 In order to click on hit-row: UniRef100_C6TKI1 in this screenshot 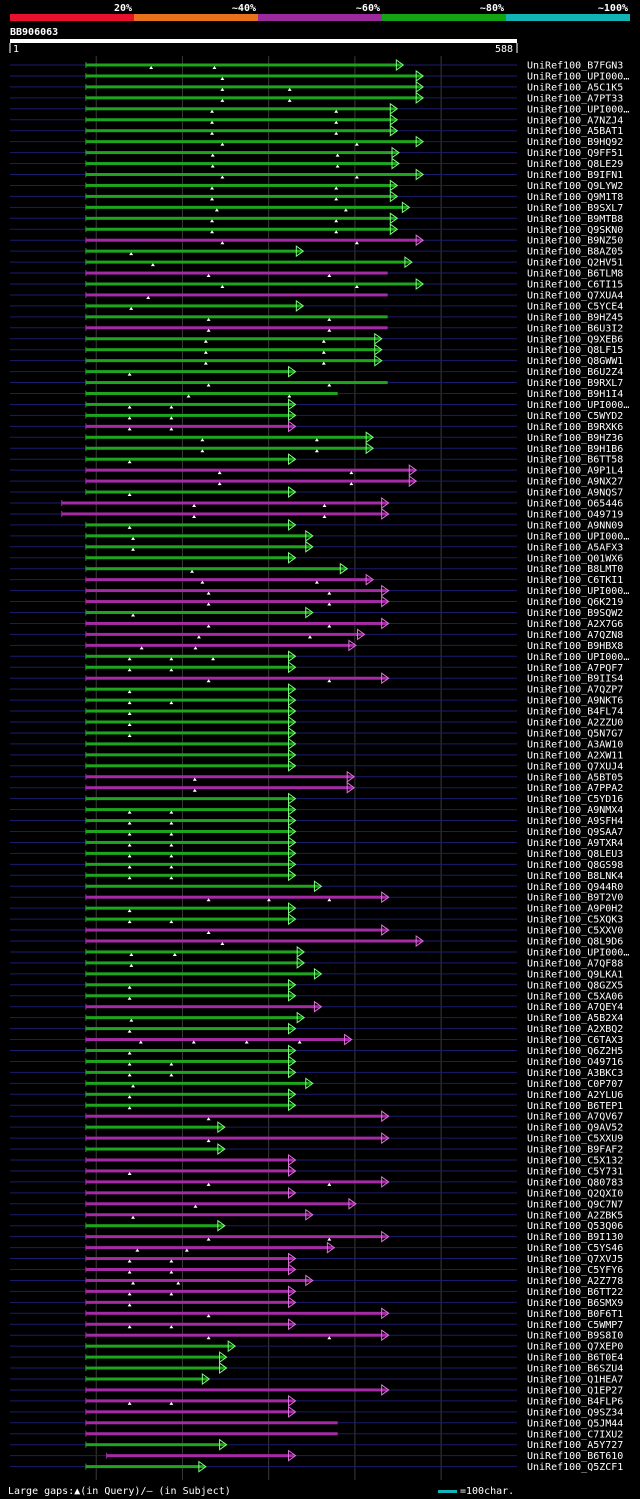, I will do `click(316, 580)`.